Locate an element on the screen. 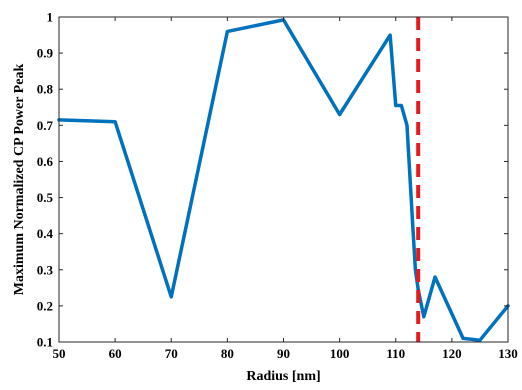 The width and height of the screenshot is (522, 390). y-tick-label: 0.6 is located at coordinates (45, 161).